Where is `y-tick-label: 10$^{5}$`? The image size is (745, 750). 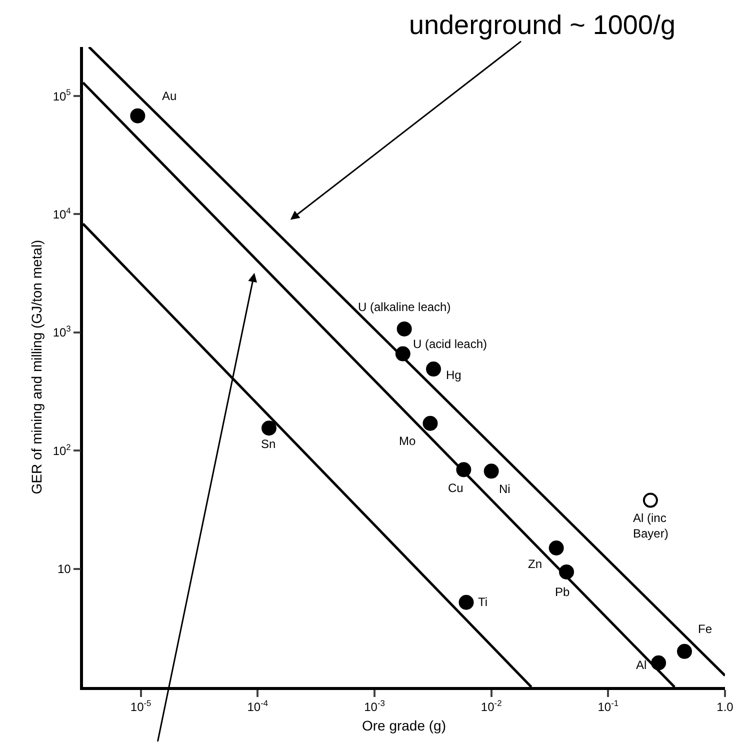 y-tick-label: 10$^{5}$ is located at coordinates (62, 95).